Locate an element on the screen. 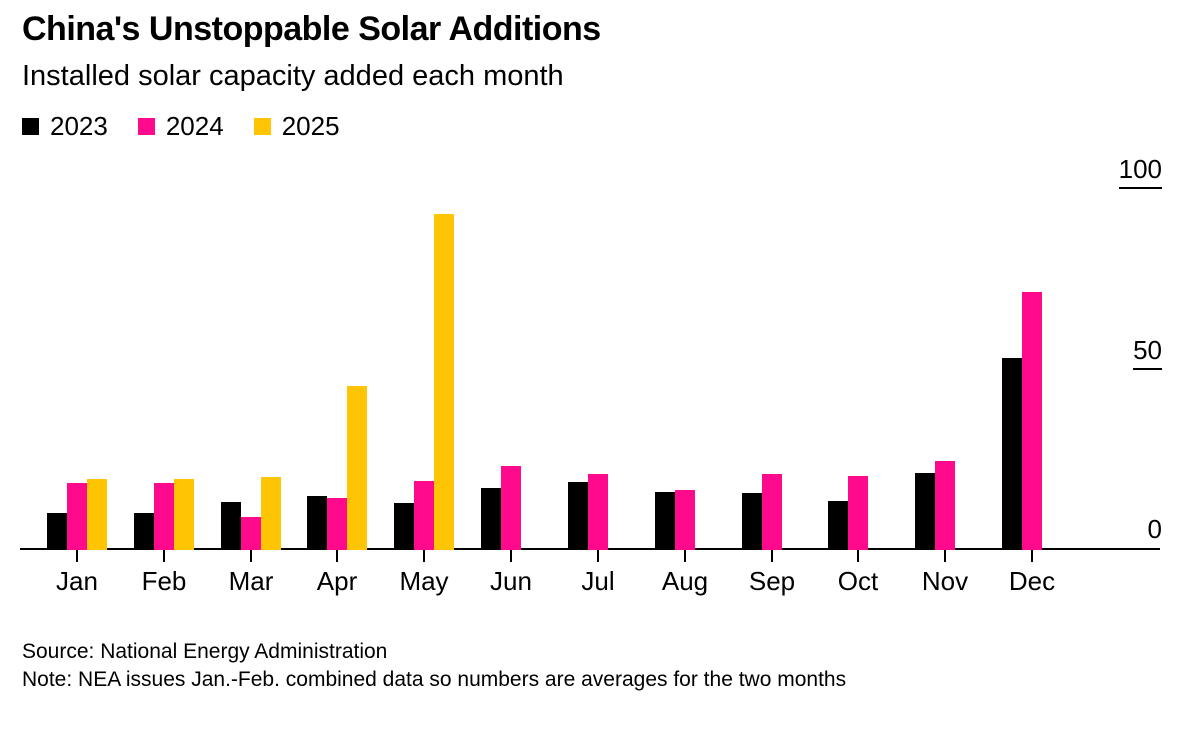 The image size is (1200, 730). bar-2023-sep is located at coordinates (752, 521).